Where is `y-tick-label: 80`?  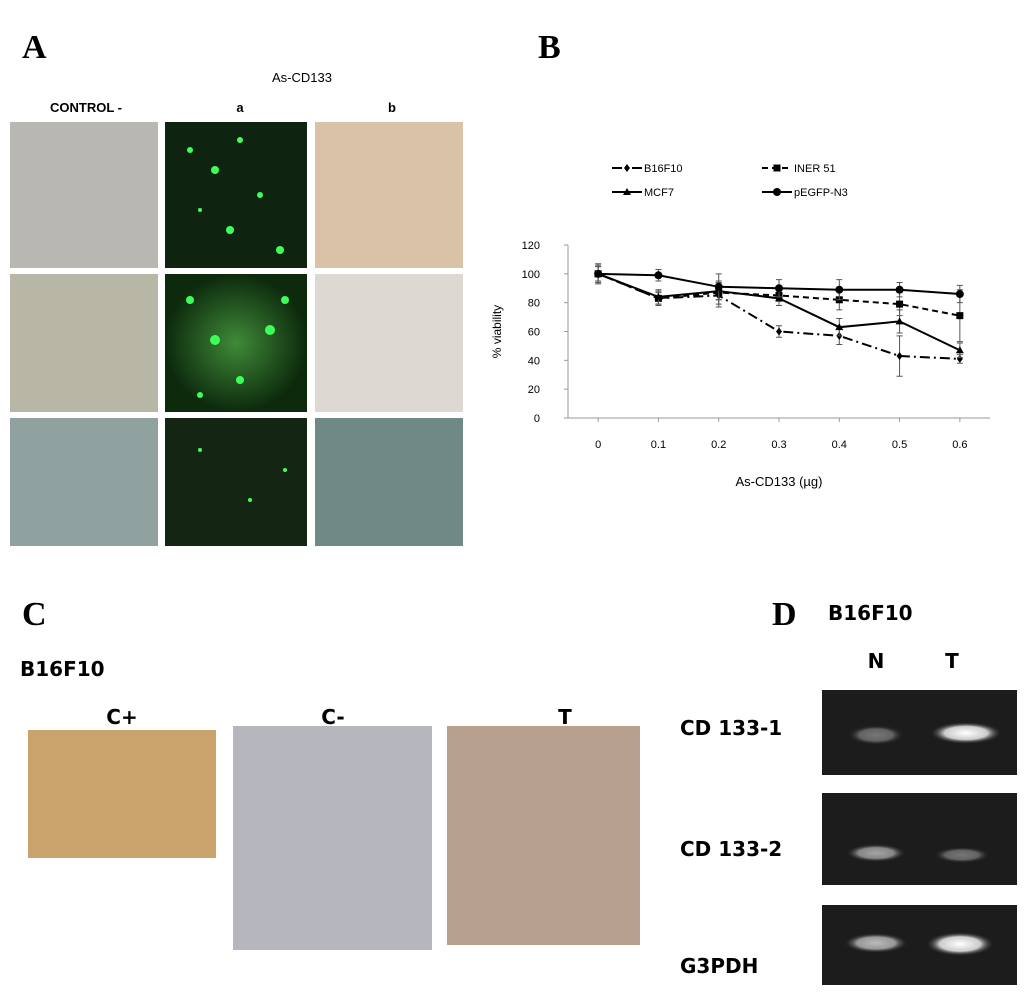
y-tick-label: 80 is located at coordinates (534, 304).